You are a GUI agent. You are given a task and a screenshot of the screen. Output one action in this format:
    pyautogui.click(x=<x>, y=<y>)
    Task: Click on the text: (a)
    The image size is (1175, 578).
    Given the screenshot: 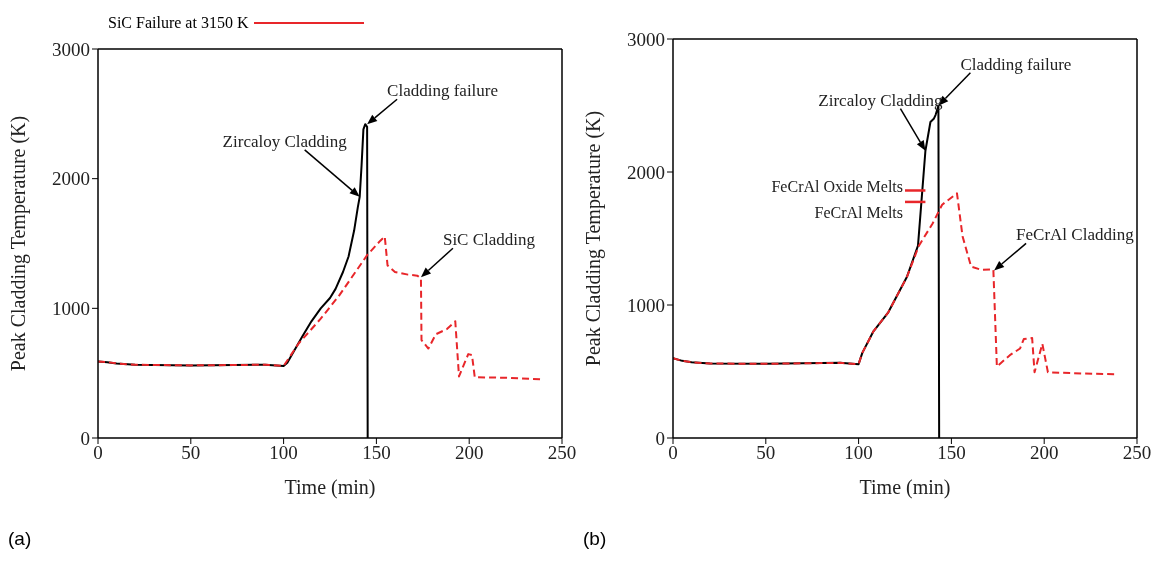 What is the action you would take?
    pyautogui.click(x=20, y=539)
    